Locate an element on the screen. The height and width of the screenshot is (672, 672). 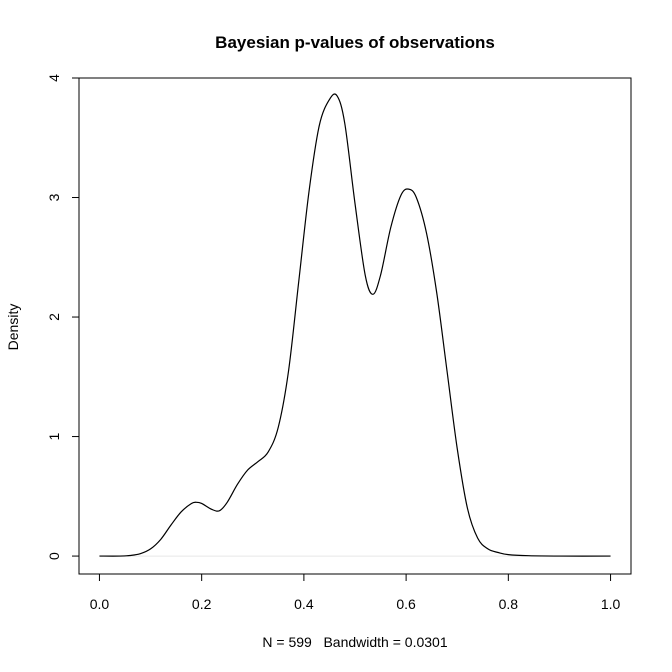
y-tick-label: 4 is located at coordinates (54, 78).